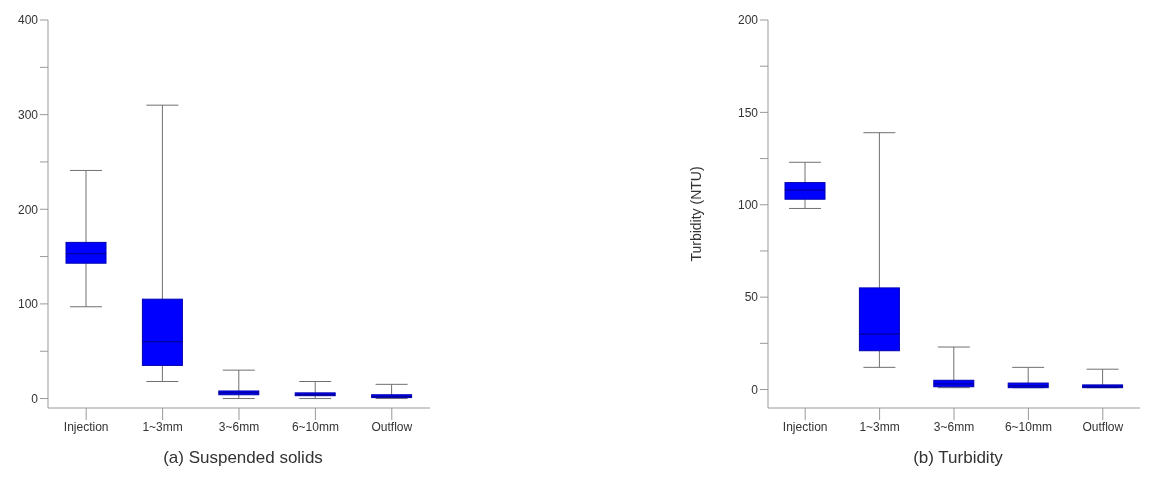  I want to click on y-tick-label: 150, so click(748, 112).